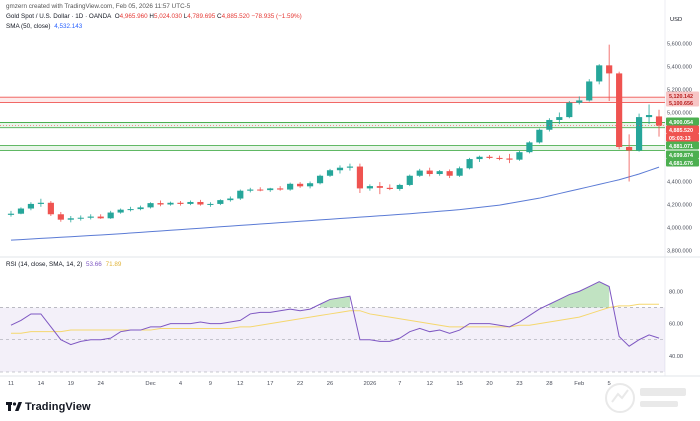 The width and height of the screenshot is (700, 421). Describe the element at coordinates (645, 398) in the screenshot. I see `watermark-icon` at that location.